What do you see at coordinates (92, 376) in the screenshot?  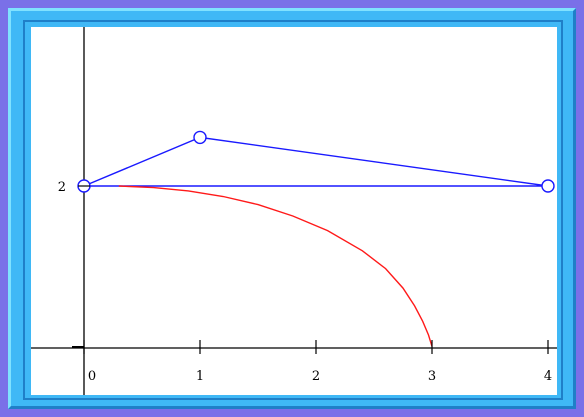 I see `x-tick-label: 0` at bounding box center [92, 376].